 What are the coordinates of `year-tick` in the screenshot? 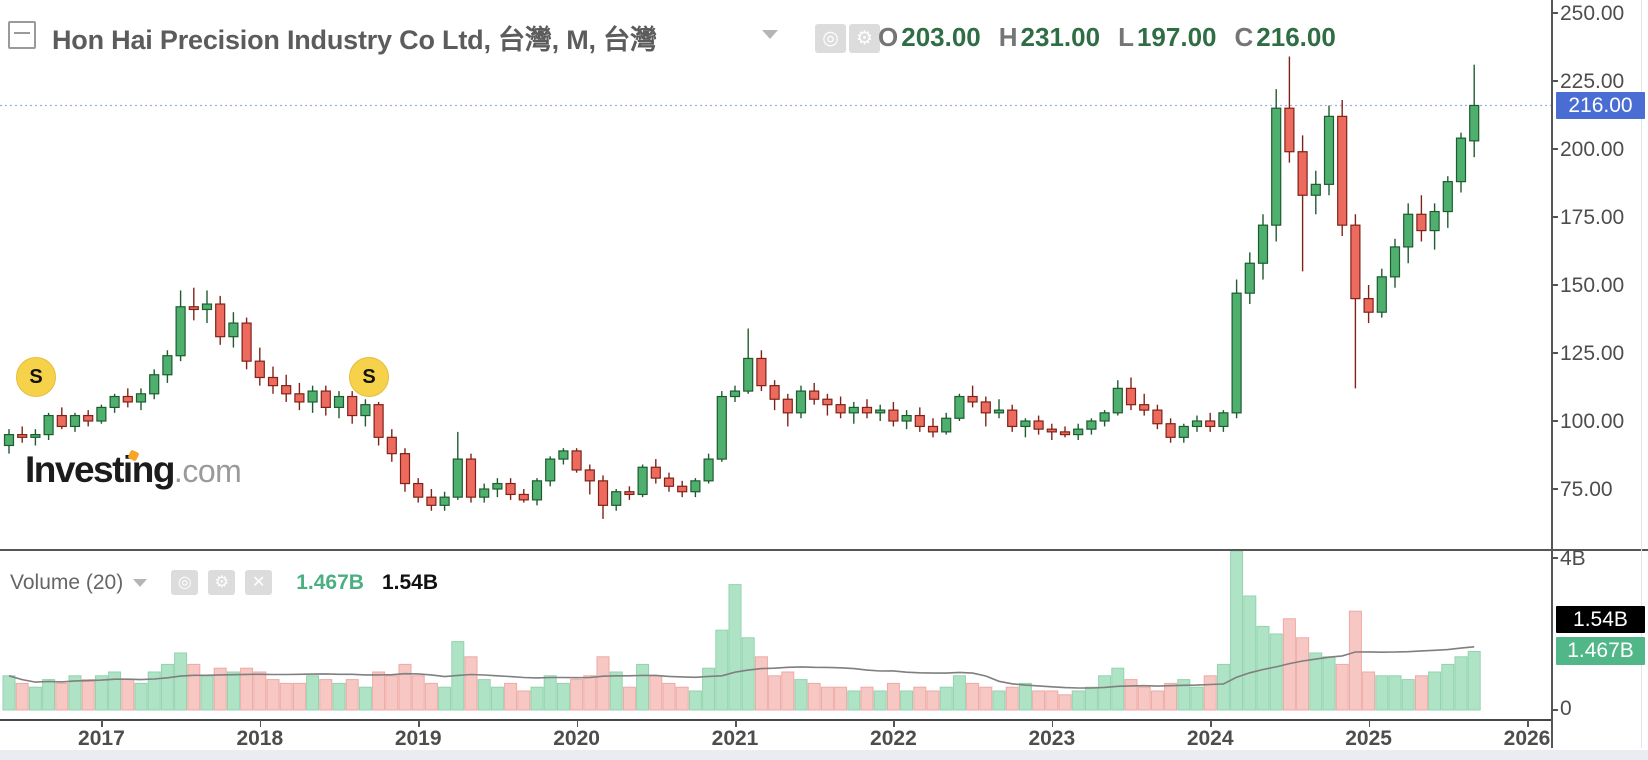 It's located at (1528, 723).